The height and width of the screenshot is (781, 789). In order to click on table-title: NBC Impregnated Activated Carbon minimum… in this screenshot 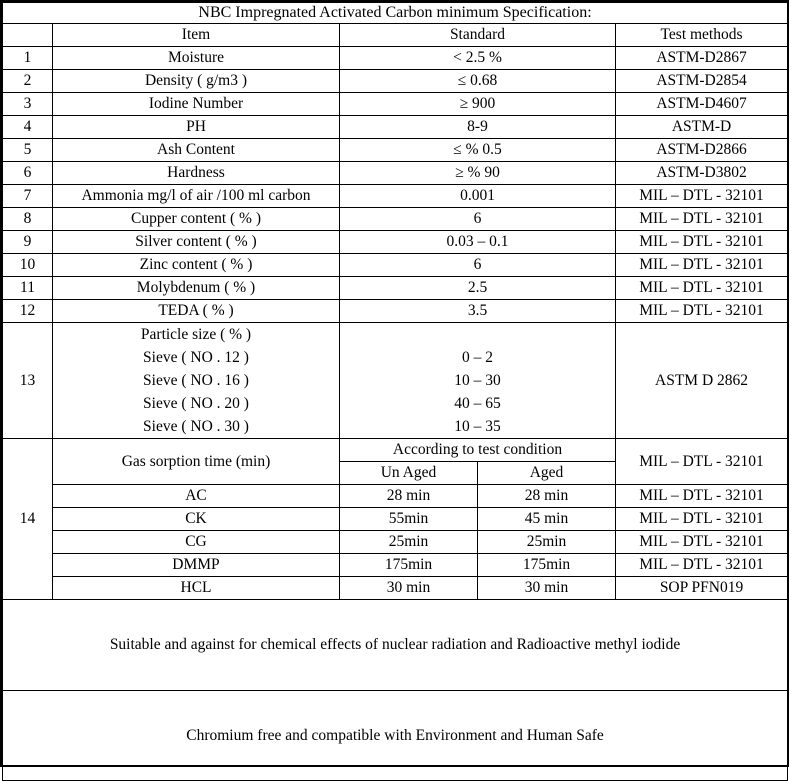, I will do `click(395, 13)`.